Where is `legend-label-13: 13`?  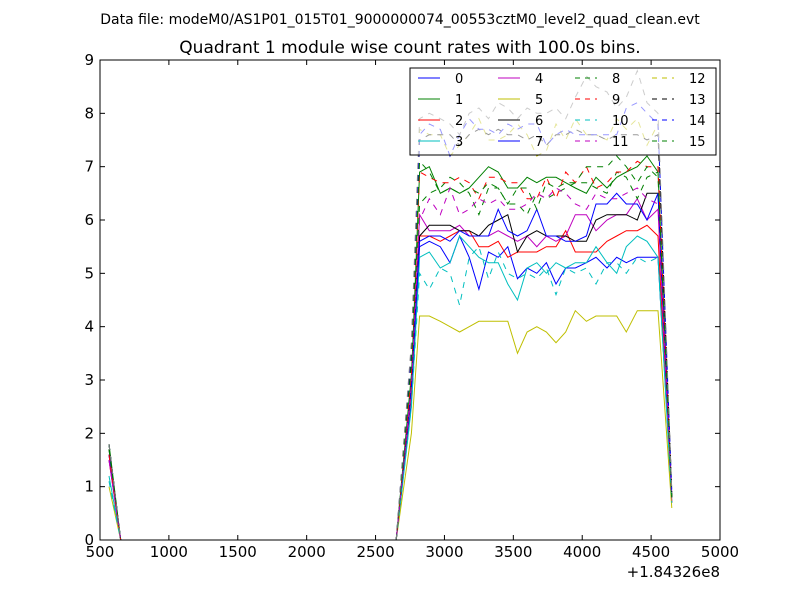 legend-label-13: 13 is located at coordinates (697, 100).